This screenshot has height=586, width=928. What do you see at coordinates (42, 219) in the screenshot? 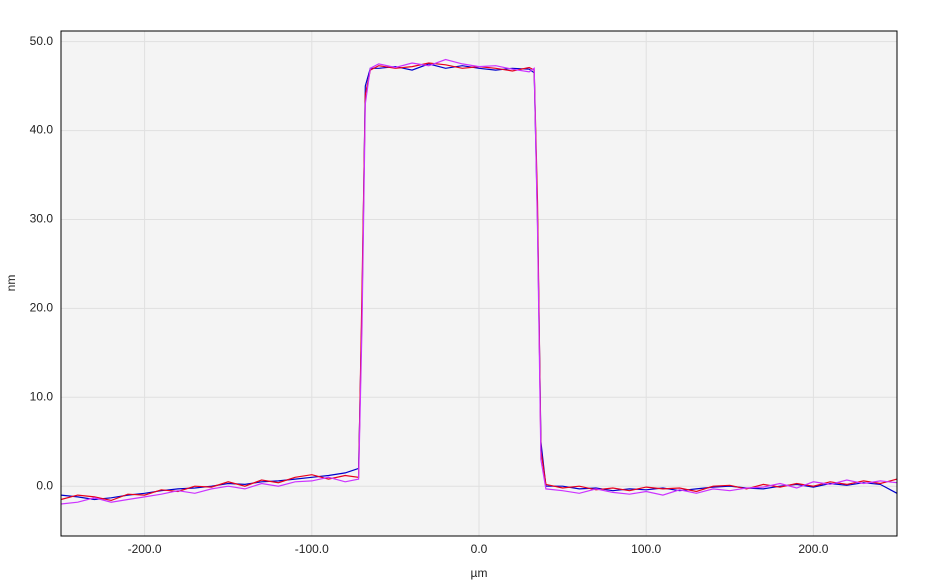
I see `y-tick-label: 30.0` at bounding box center [42, 219].